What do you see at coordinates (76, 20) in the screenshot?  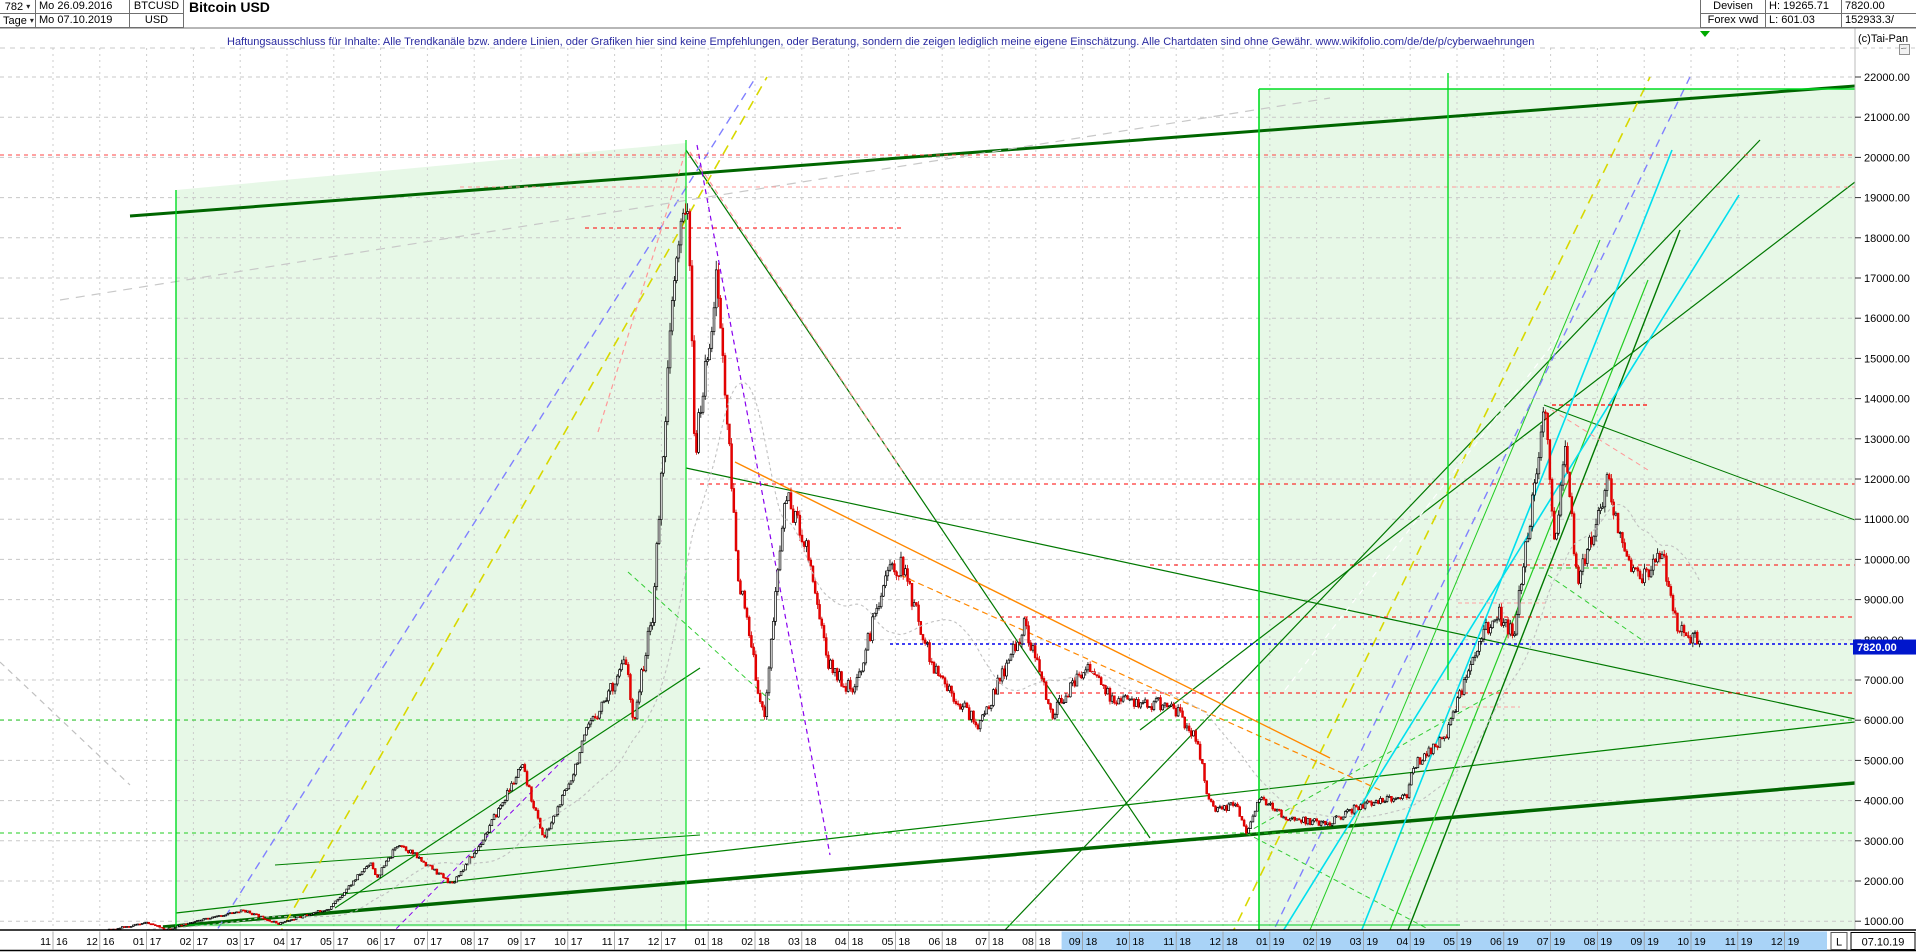 I see `date-to: Mo 07.10.2019` at bounding box center [76, 20].